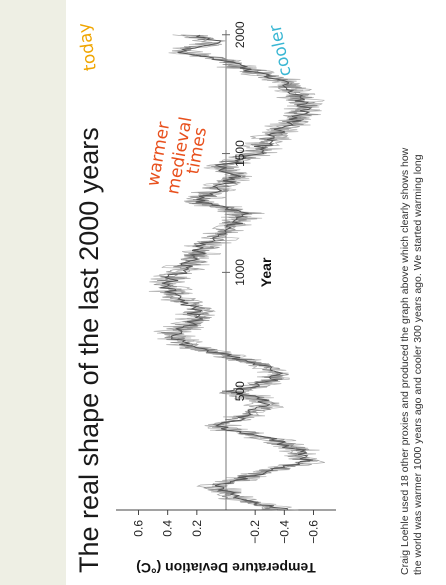  What do you see at coordinates (266, 272) in the screenshot?
I see `x-axis-title: Year` at bounding box center [266, 272].